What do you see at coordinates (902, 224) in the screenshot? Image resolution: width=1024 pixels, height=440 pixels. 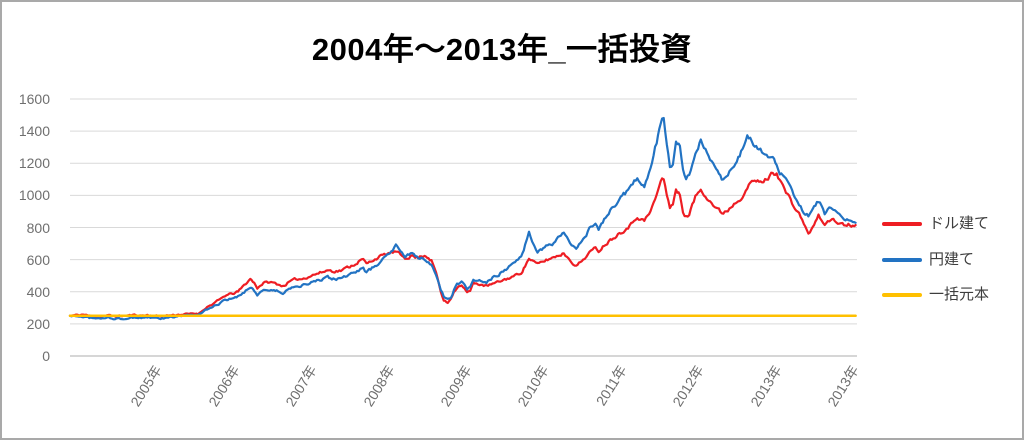 I see `legend-line-usd-icon` at bounding box center [902, 224].